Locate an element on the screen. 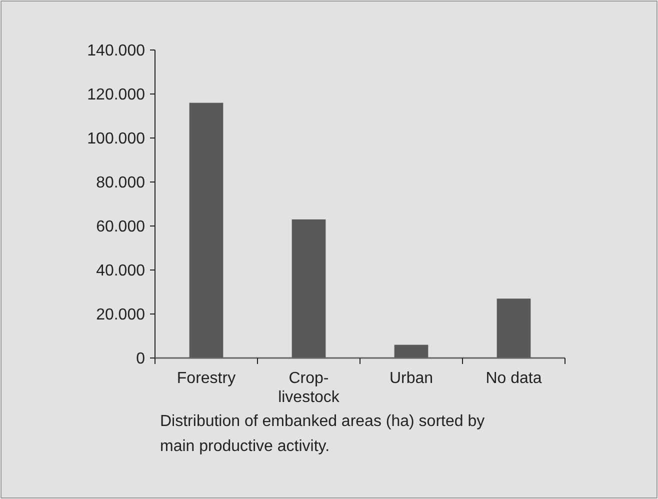 This screenshot has width=658, height=499. y-tick-label: 0 is located at coordinates (141, 359).